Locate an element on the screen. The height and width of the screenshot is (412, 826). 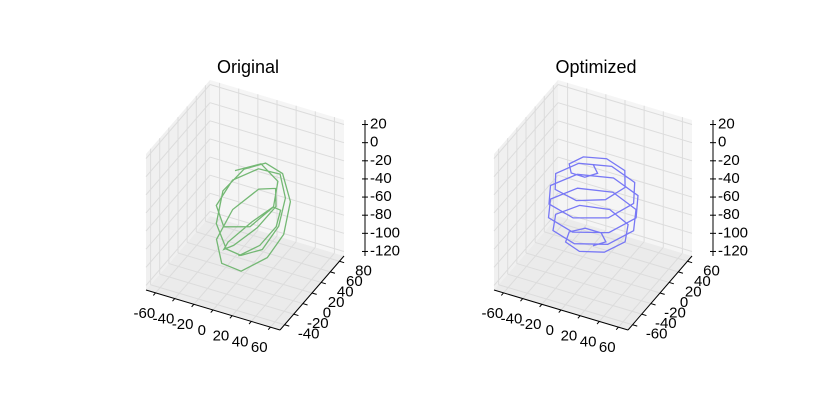
x-tick-label: -20 is located at coordinates (183, 324).